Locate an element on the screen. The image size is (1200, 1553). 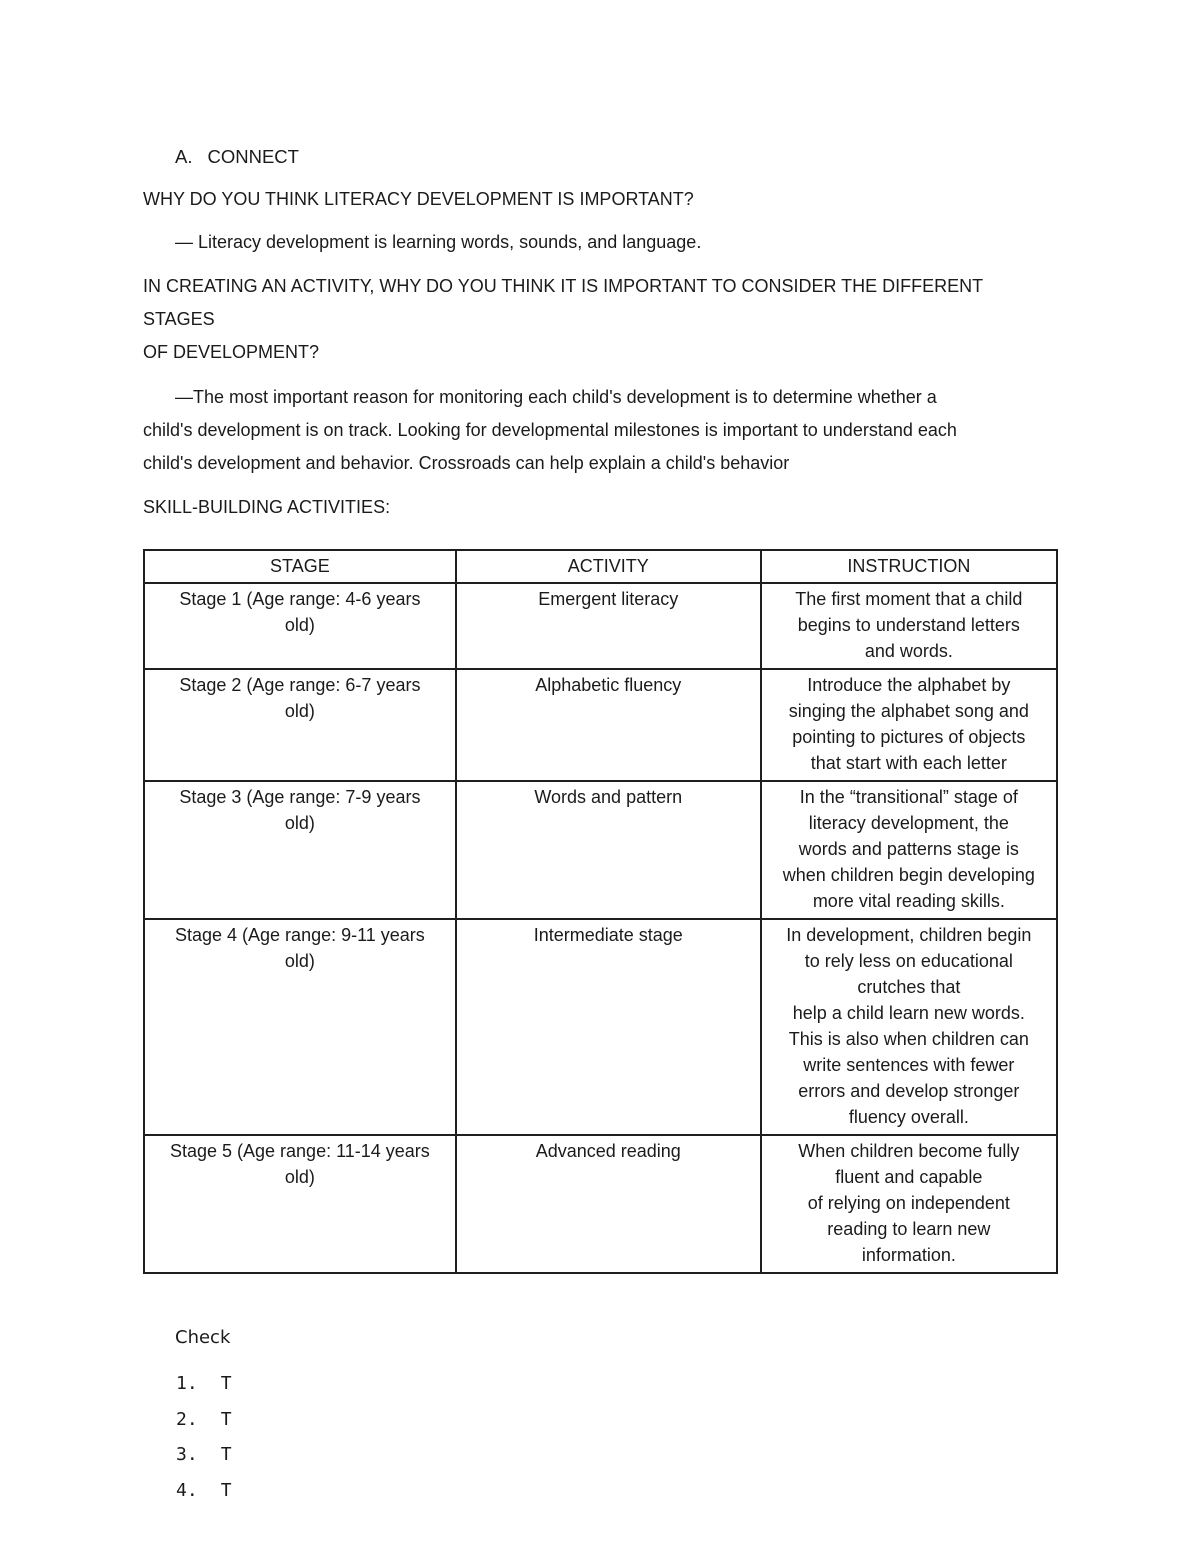
table-header-row: STAGE ACTIVITY INSTRUCTION is located at coordinates (601, 566).